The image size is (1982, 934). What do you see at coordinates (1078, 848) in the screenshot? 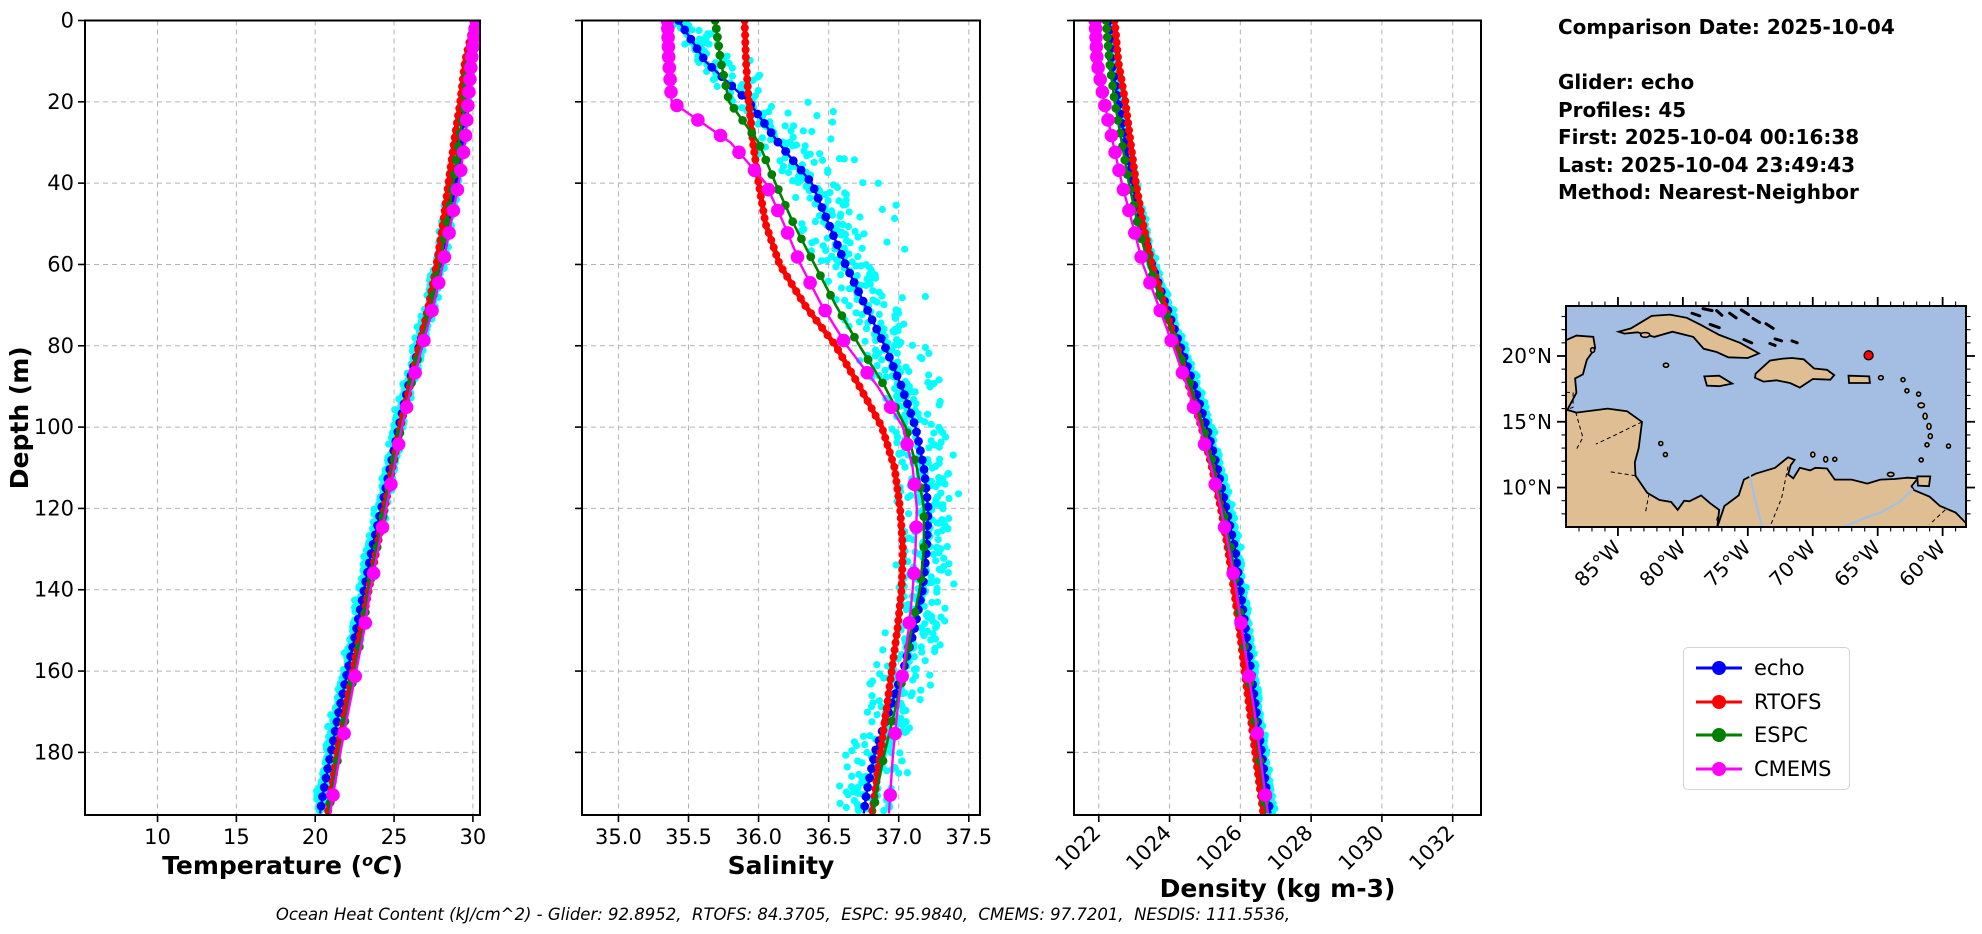
I see `x-tick-label: 1022` at bounding box center [1078, 848].